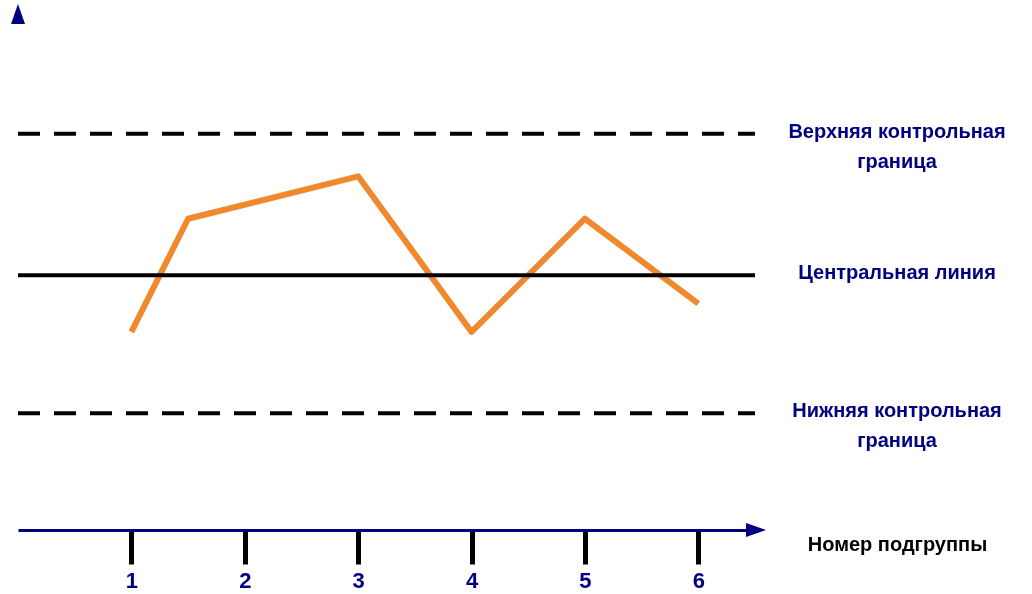 Image resolution: width=1032 pixels, height=594 pixels. What do you see at coordinates (897, 425) in the screenshot?
I see `ref-line-label: Нижняя контрольная граница` at bounding box center [897, 425].